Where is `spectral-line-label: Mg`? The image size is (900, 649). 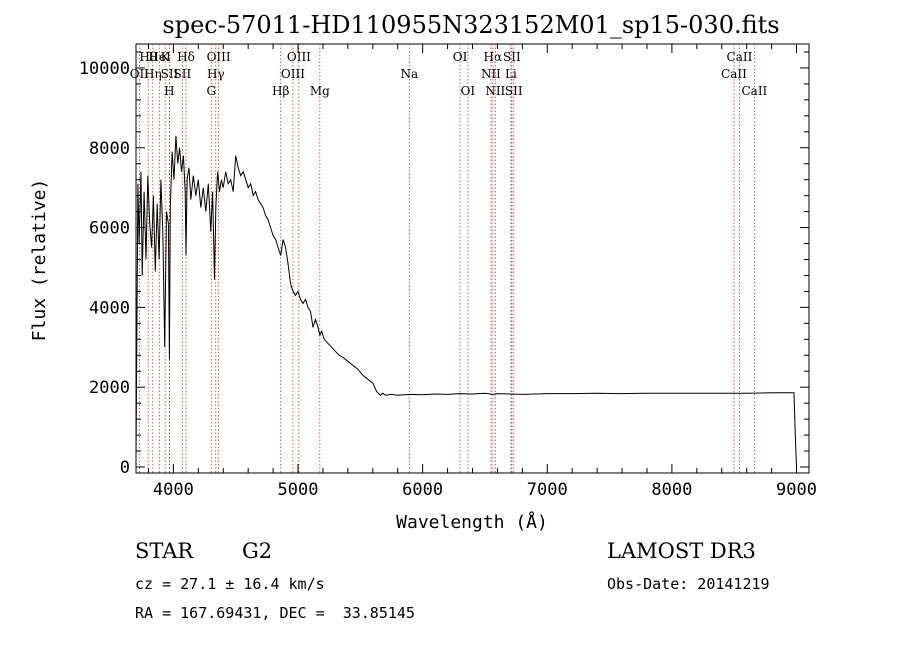
spectral-line-label: Mg is located at coordinates (320, 91).